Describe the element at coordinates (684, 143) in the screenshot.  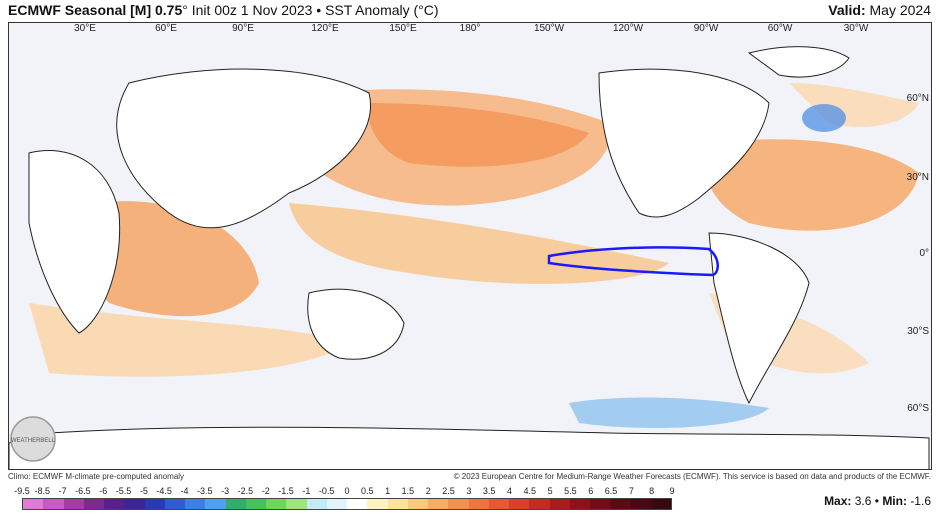
I see `north-america-landmass` at that location.